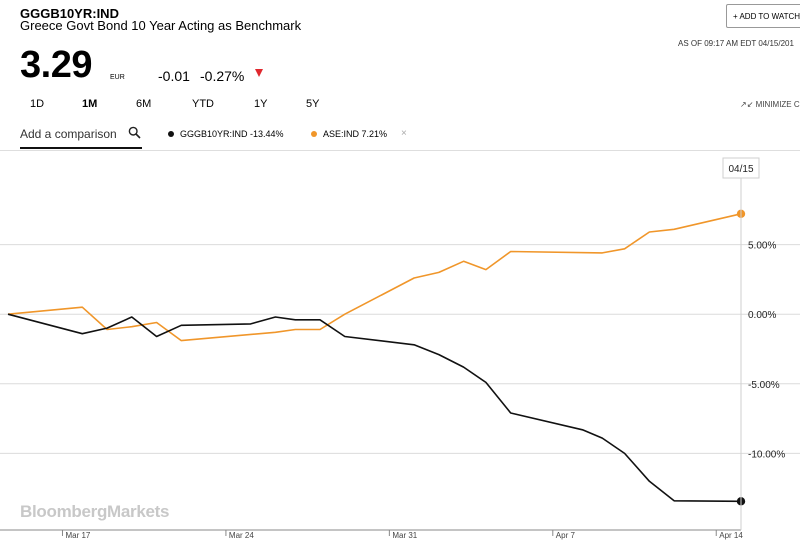 The width and height of the screenshot is (800, 550). I want to click on hover-date-label: 04/15, so click(740, 169).